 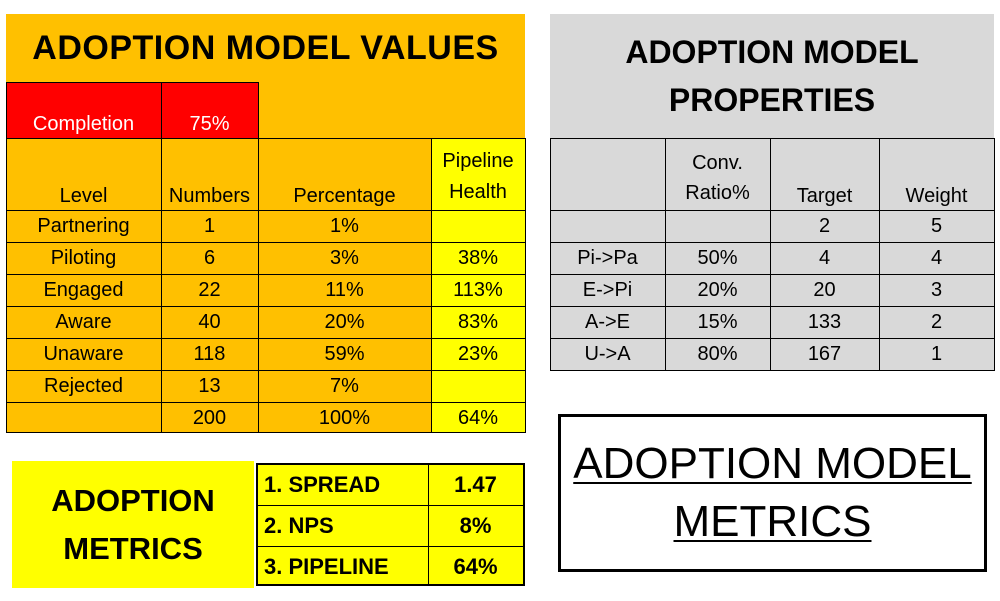 What do you see at coordinates (209, 124) in the screenshot?
I see `completion-value: 75%` at bounding box center [209, 124].